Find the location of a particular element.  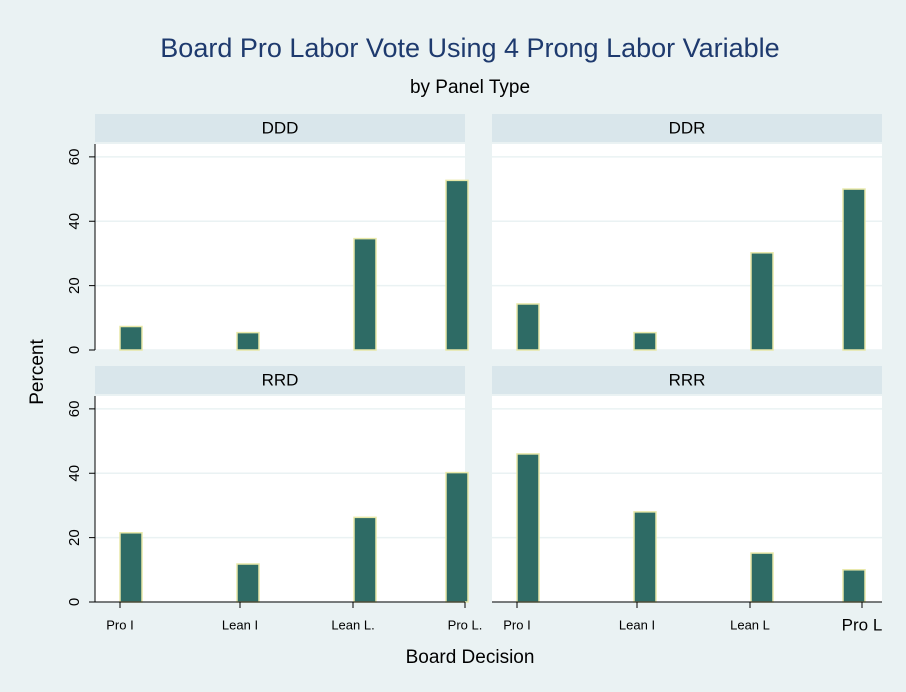

panel-title: RRD is located at coordinates (280, 379).